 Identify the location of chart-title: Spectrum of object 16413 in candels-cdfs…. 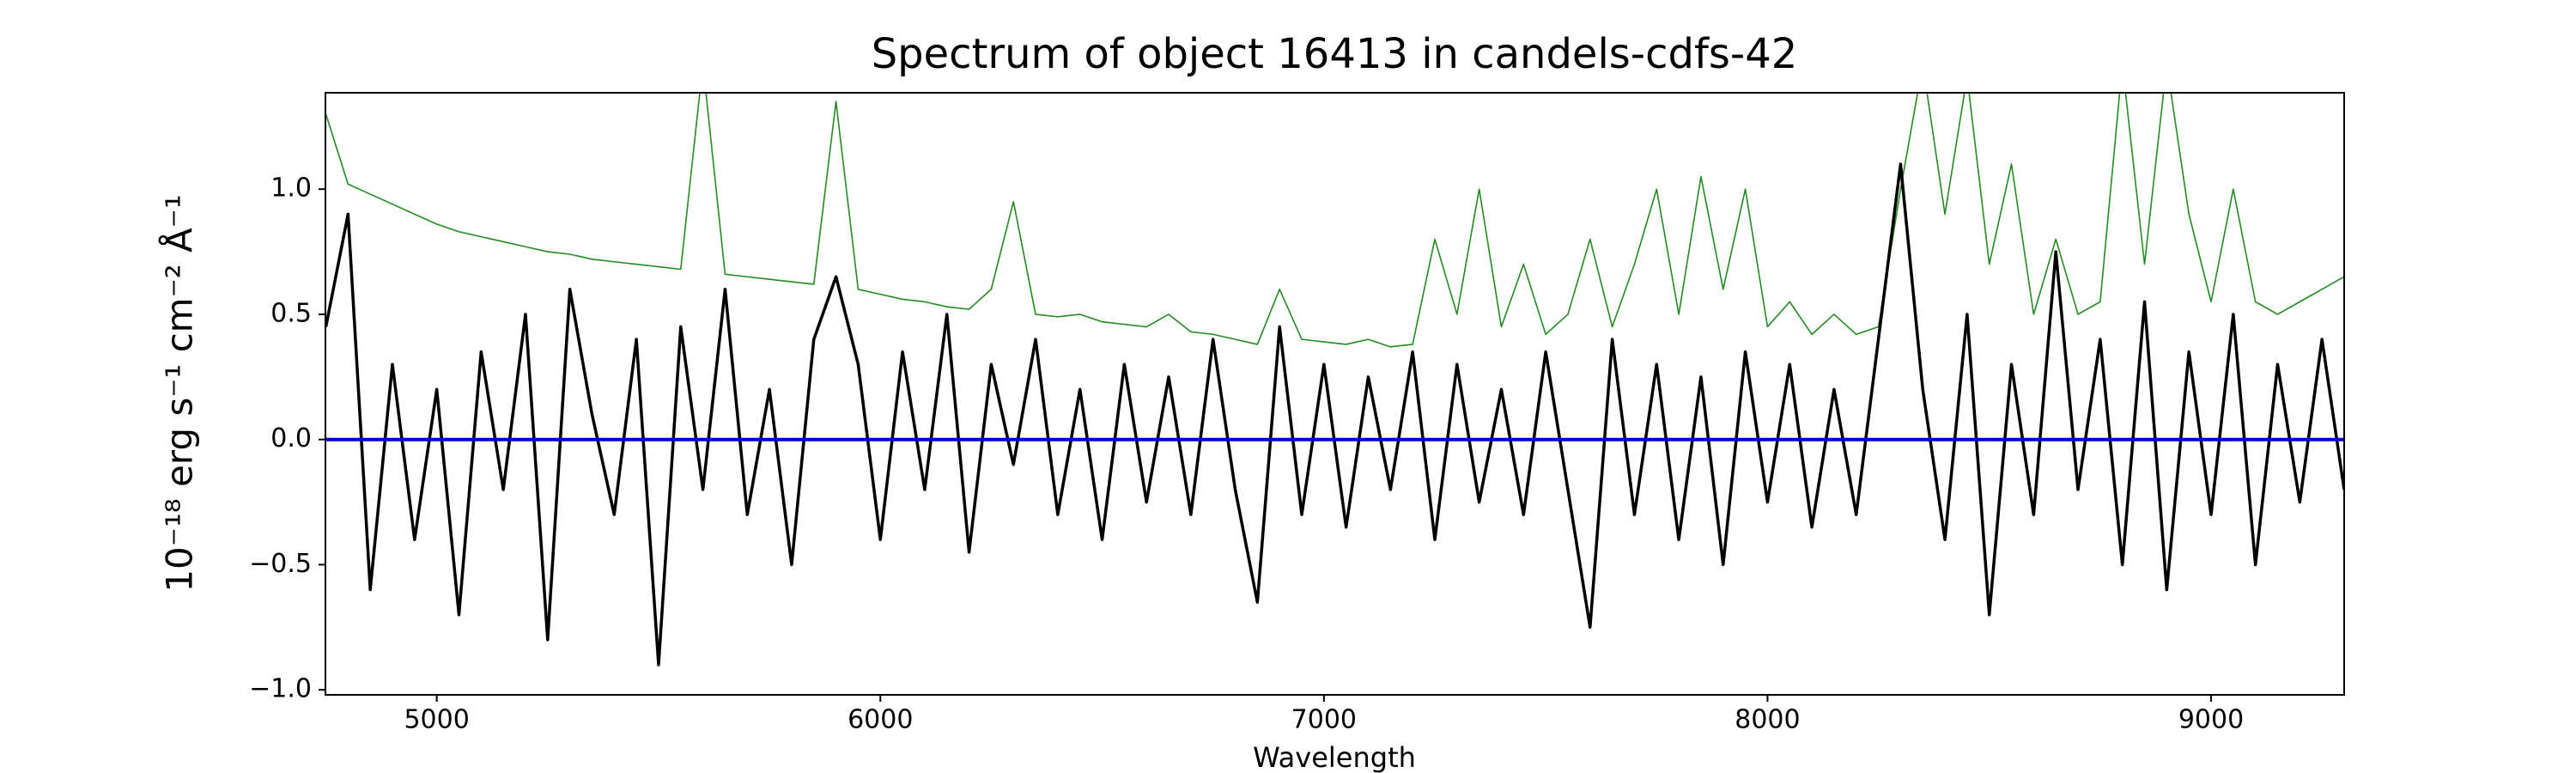
(1335, 54).